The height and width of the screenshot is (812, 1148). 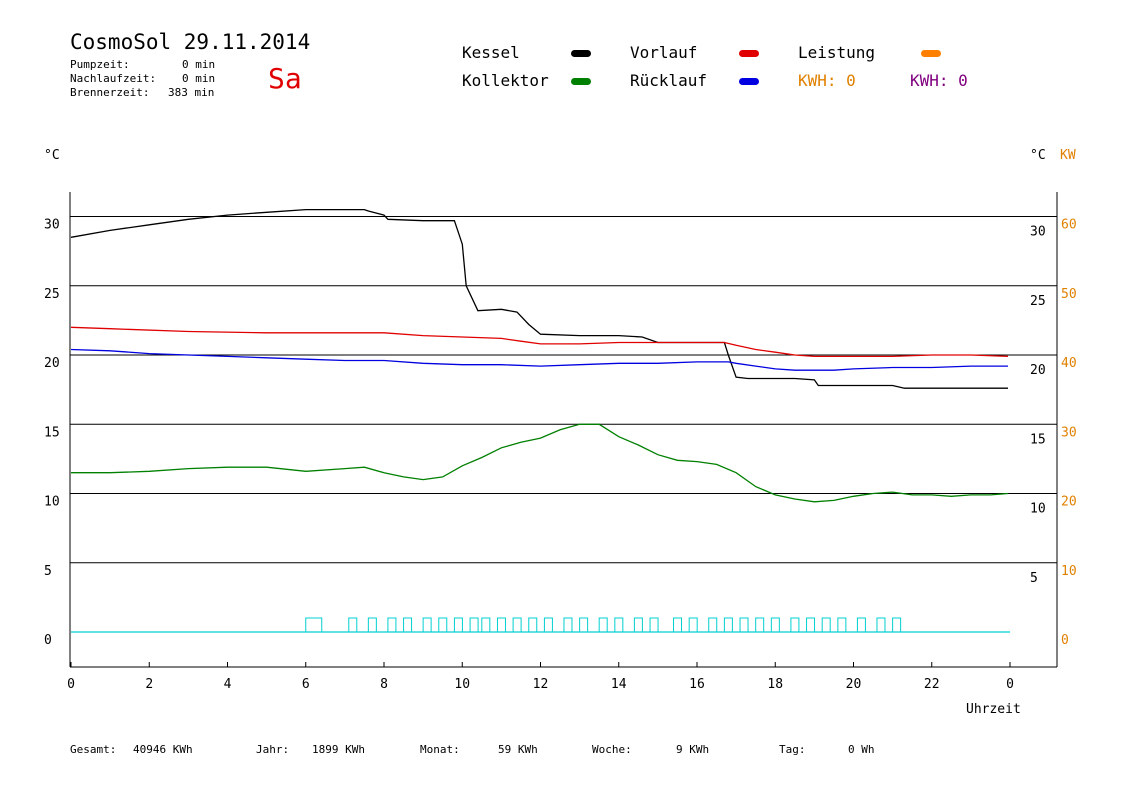 I want to click on y-right-c-tick-label: 25, so click(x=1038, y=301).